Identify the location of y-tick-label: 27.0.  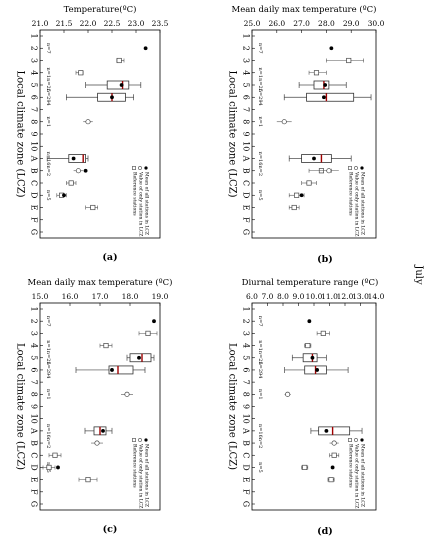
(301, 23).